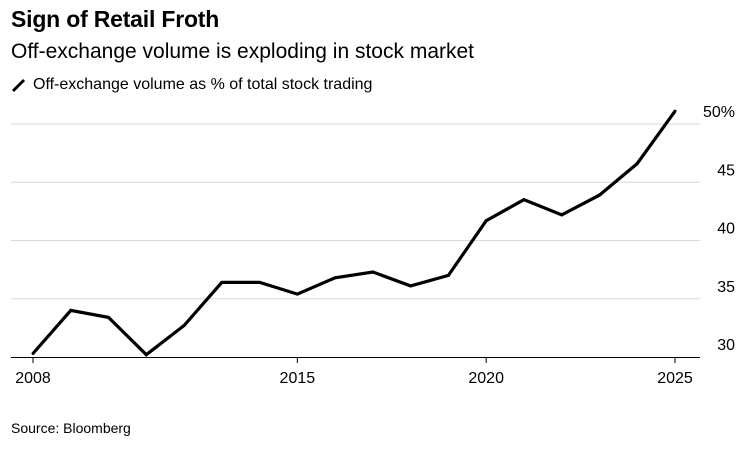  Describe the element at coordinates (726, 170) in the screenshot. I see `y-tick-label-45: 45` at that location.